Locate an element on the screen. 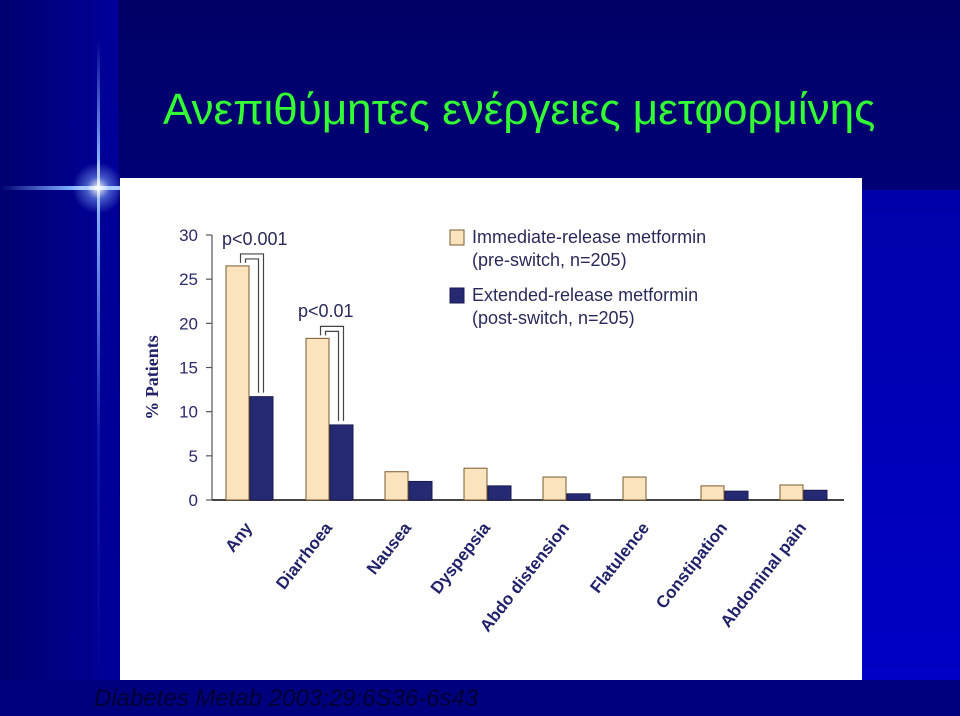 This screenshot has height=716, width=960. x-category-label: Nausea is located at coordinates (389, 548).